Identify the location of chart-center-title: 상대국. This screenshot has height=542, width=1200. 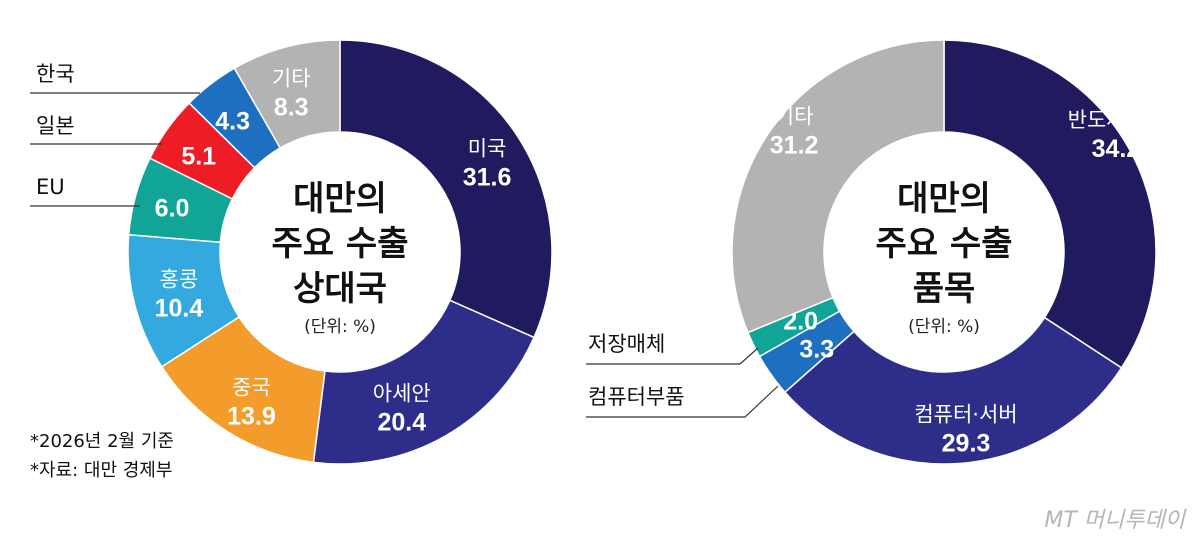
(340, 289).